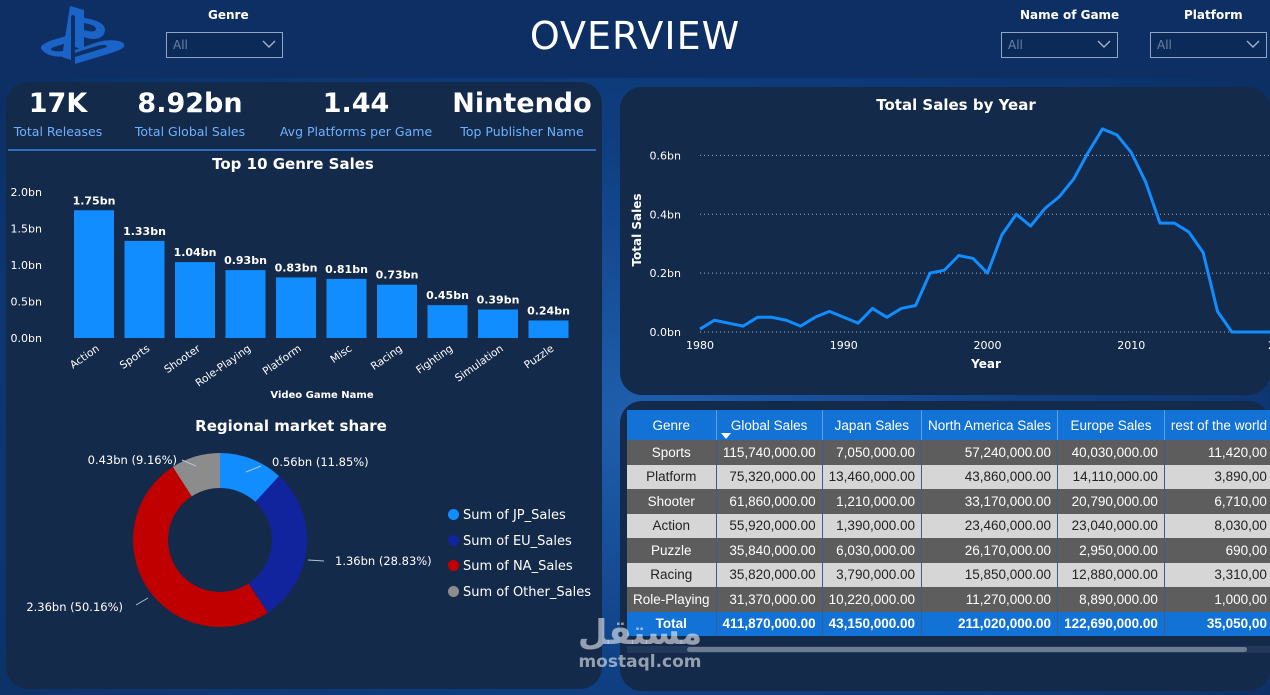  What do you see at coordinates (190, 103) in the screenshot?
I see `kpi-value: 8.92bn` at bounding box center [190, 103].